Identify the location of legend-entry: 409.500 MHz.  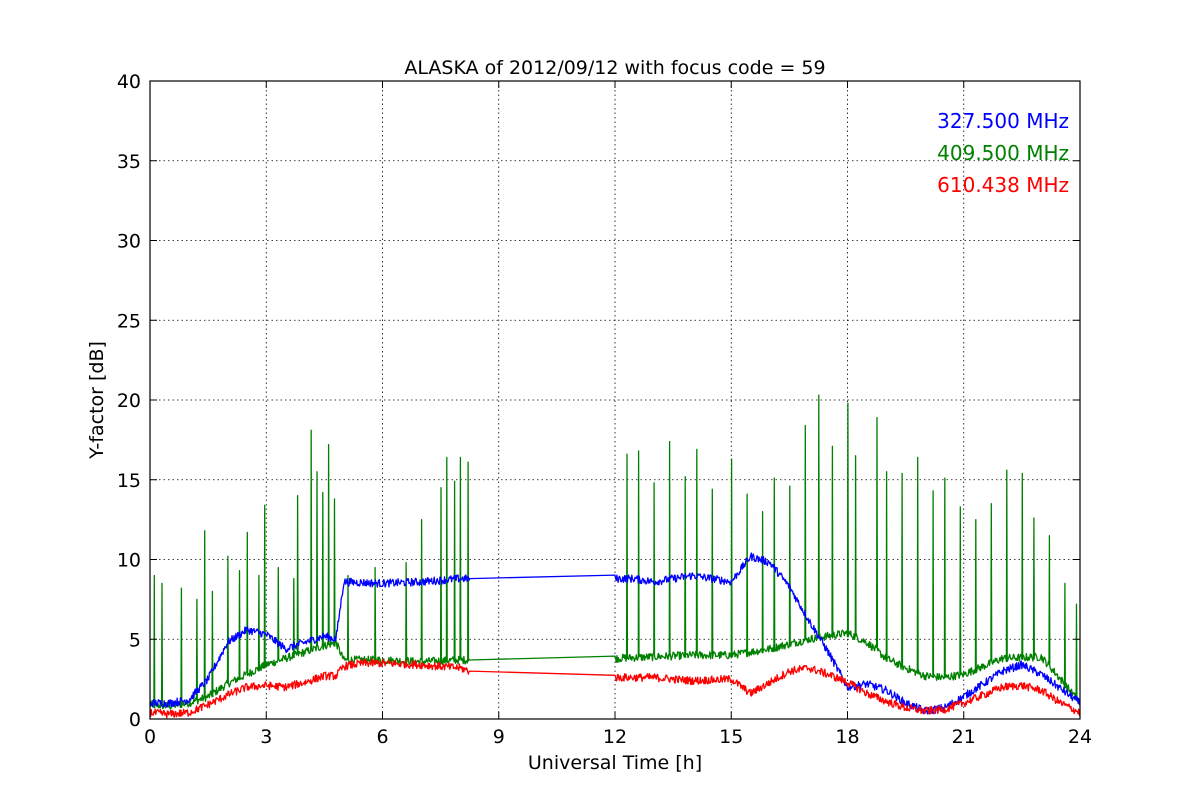
(1003, 153).